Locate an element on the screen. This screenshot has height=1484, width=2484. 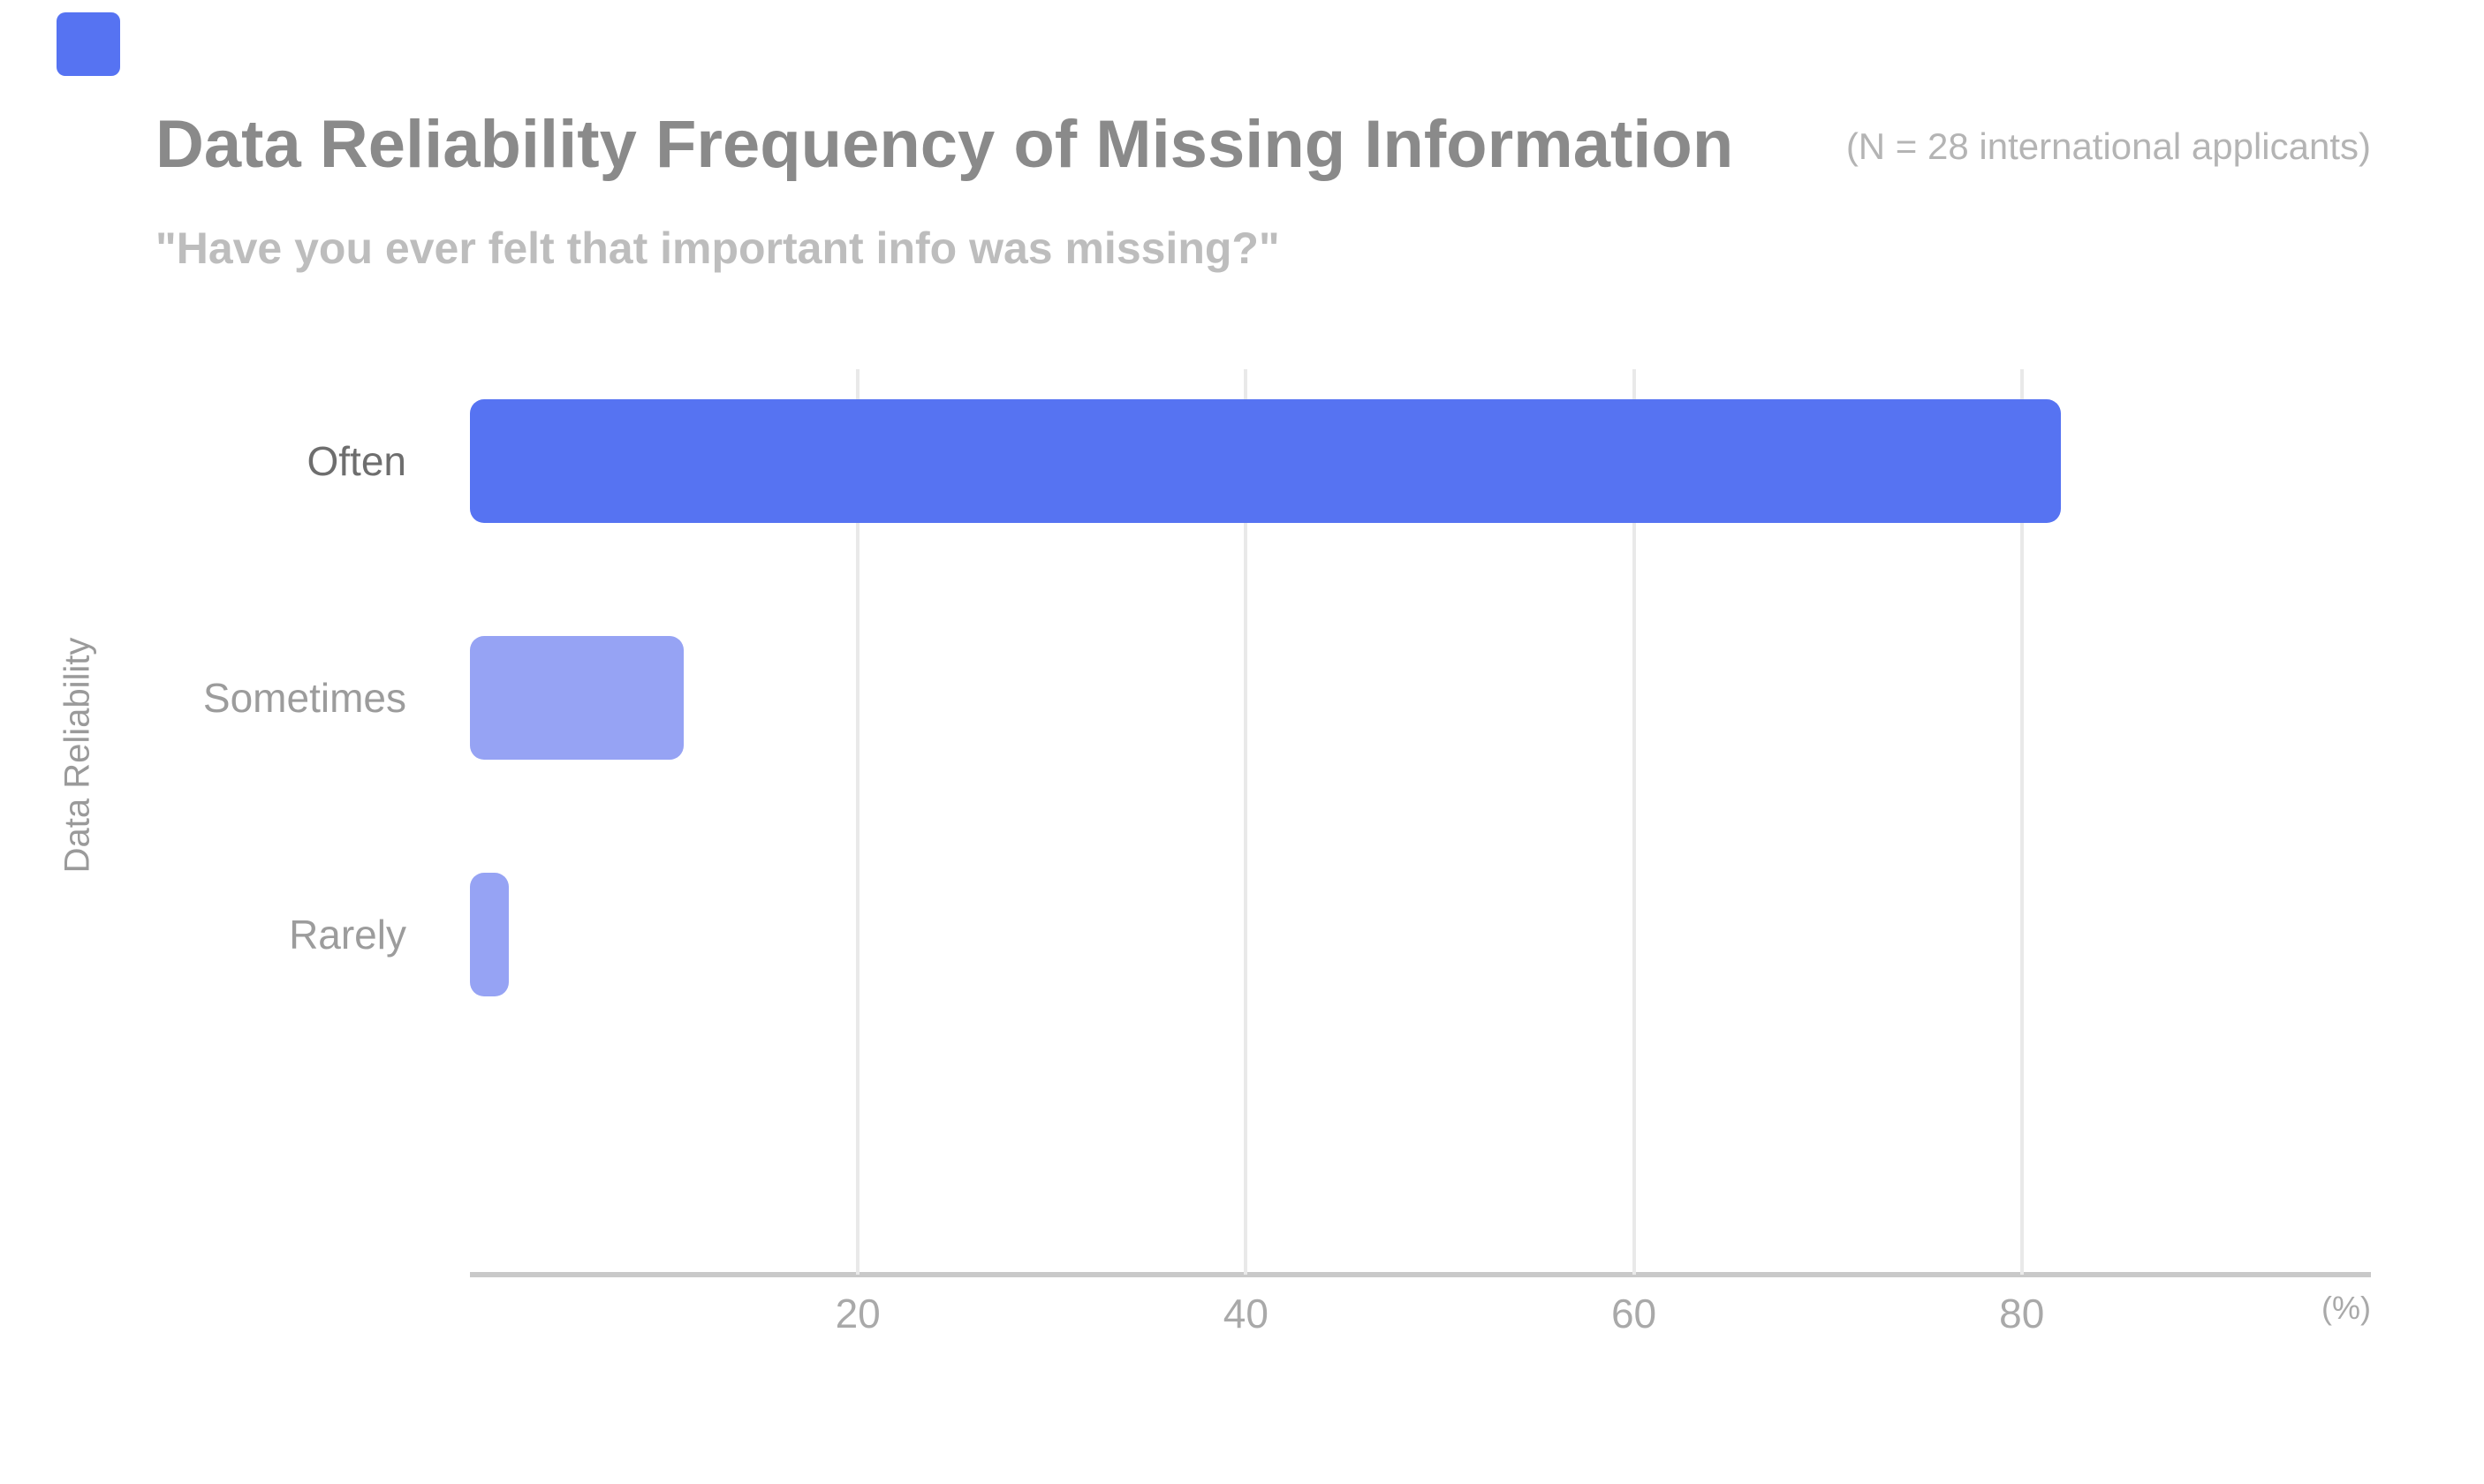
bar-often is located at coordinates (1265, 461).